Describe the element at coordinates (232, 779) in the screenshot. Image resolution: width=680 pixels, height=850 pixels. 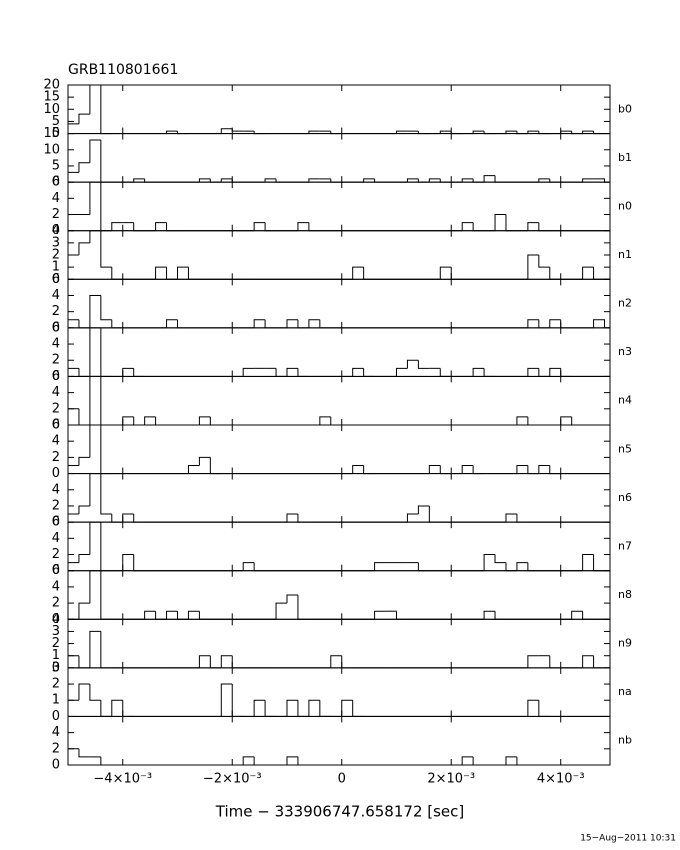
I see `x-tick-label: −2×10⁻³` at that location.